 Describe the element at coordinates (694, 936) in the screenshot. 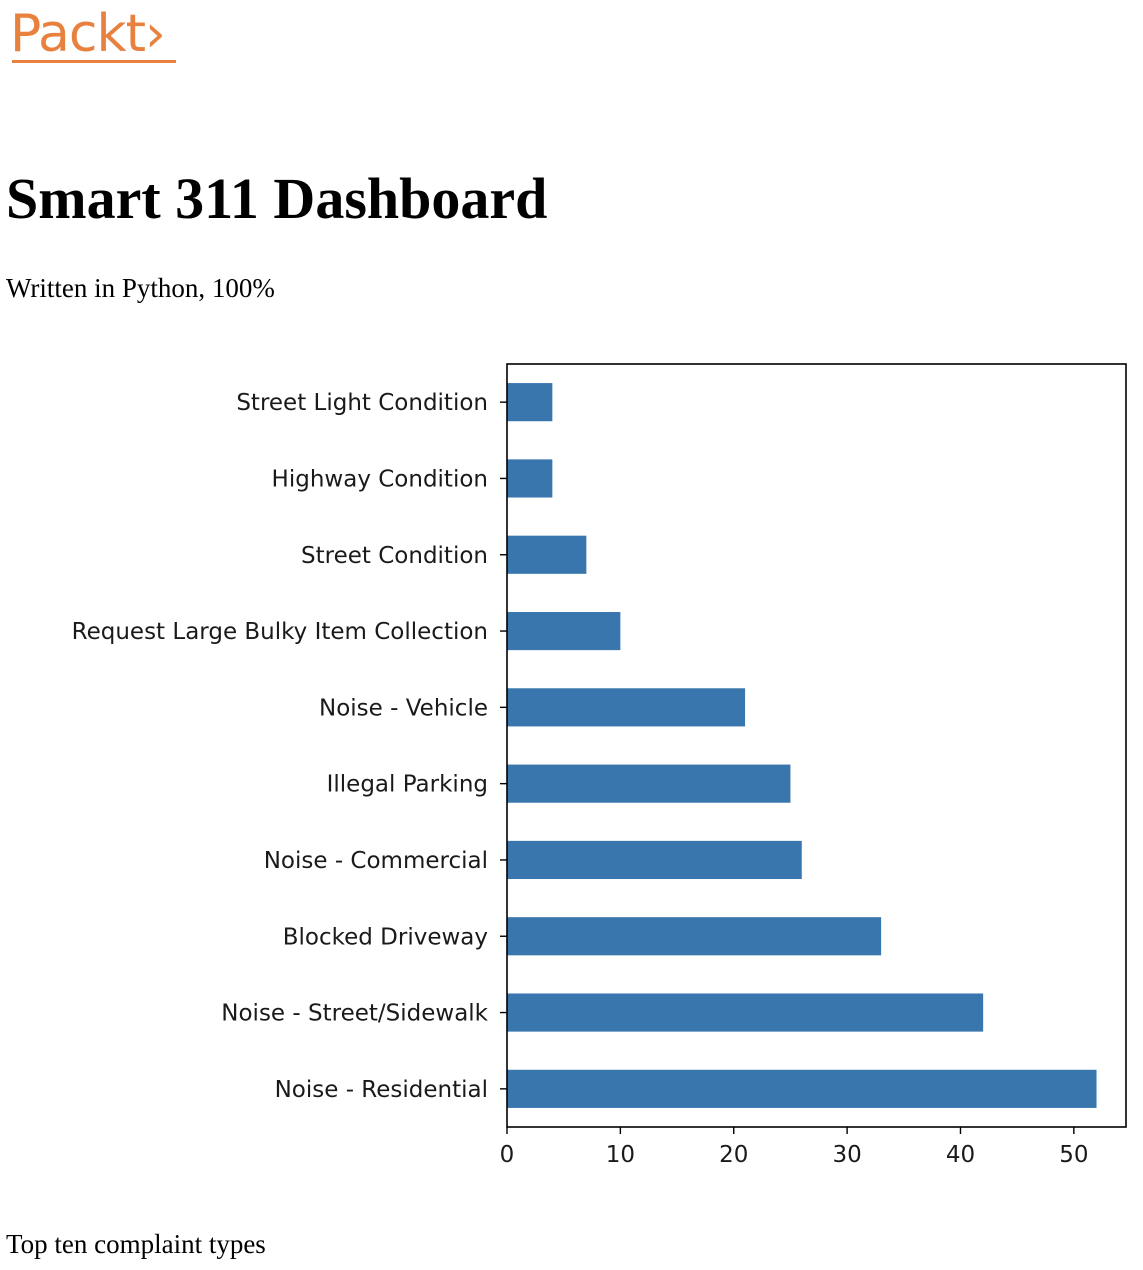

I see `bar-blocked-driveway` at that location.